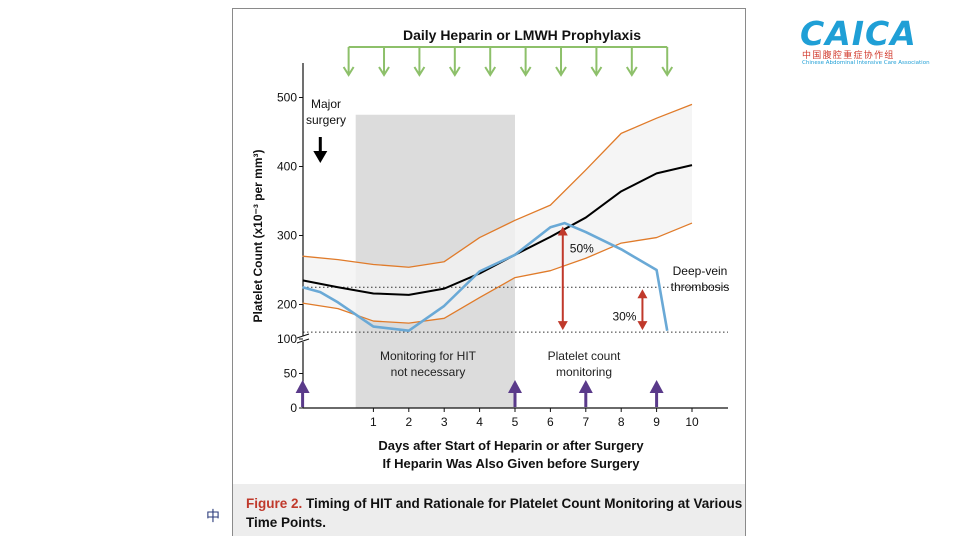 The image size is (960, 540). Describe the element at coordinates (624, 317) in the screenshot. I see `drop-label-2: 30%` at that location.